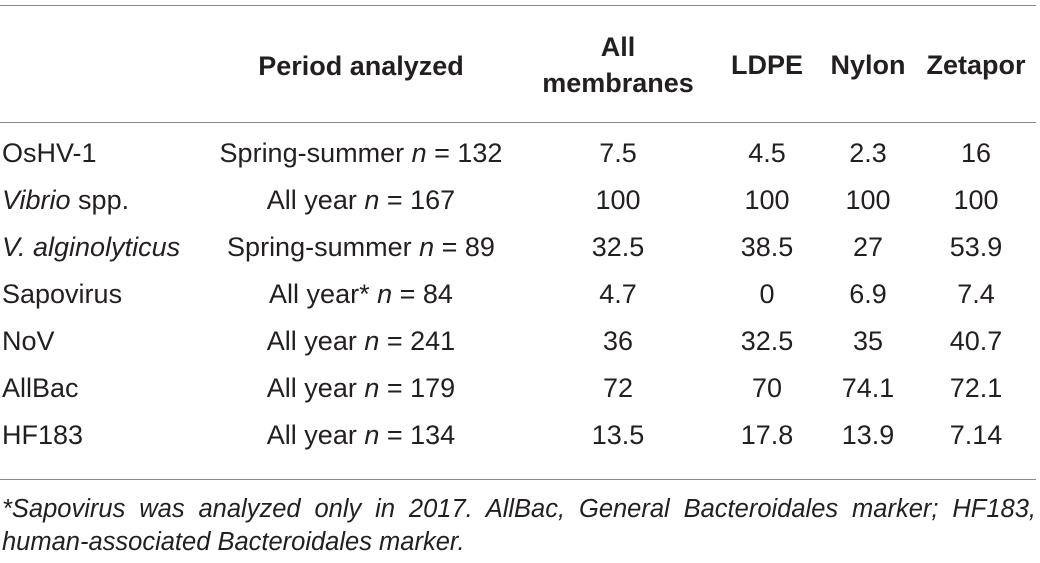 The height and width of the screenshot is (563, 1040). I want to click on cell-all-membranes: 72, so click(618, 388).